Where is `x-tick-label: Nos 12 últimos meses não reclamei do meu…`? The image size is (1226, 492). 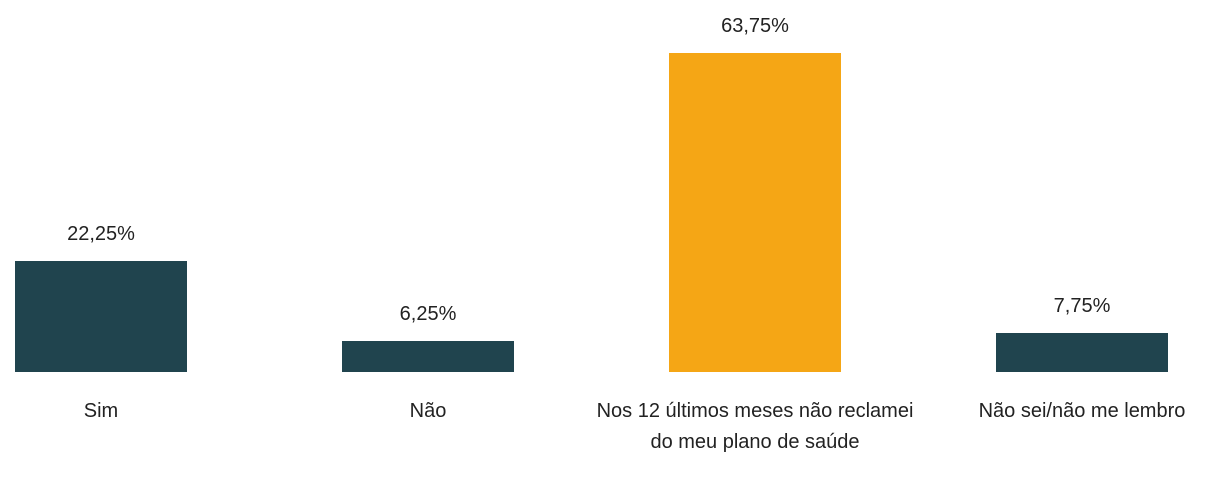 x-tick-label: Nos 12 últimos meses não reclamei do meu… is located at coordinates (755, 426).